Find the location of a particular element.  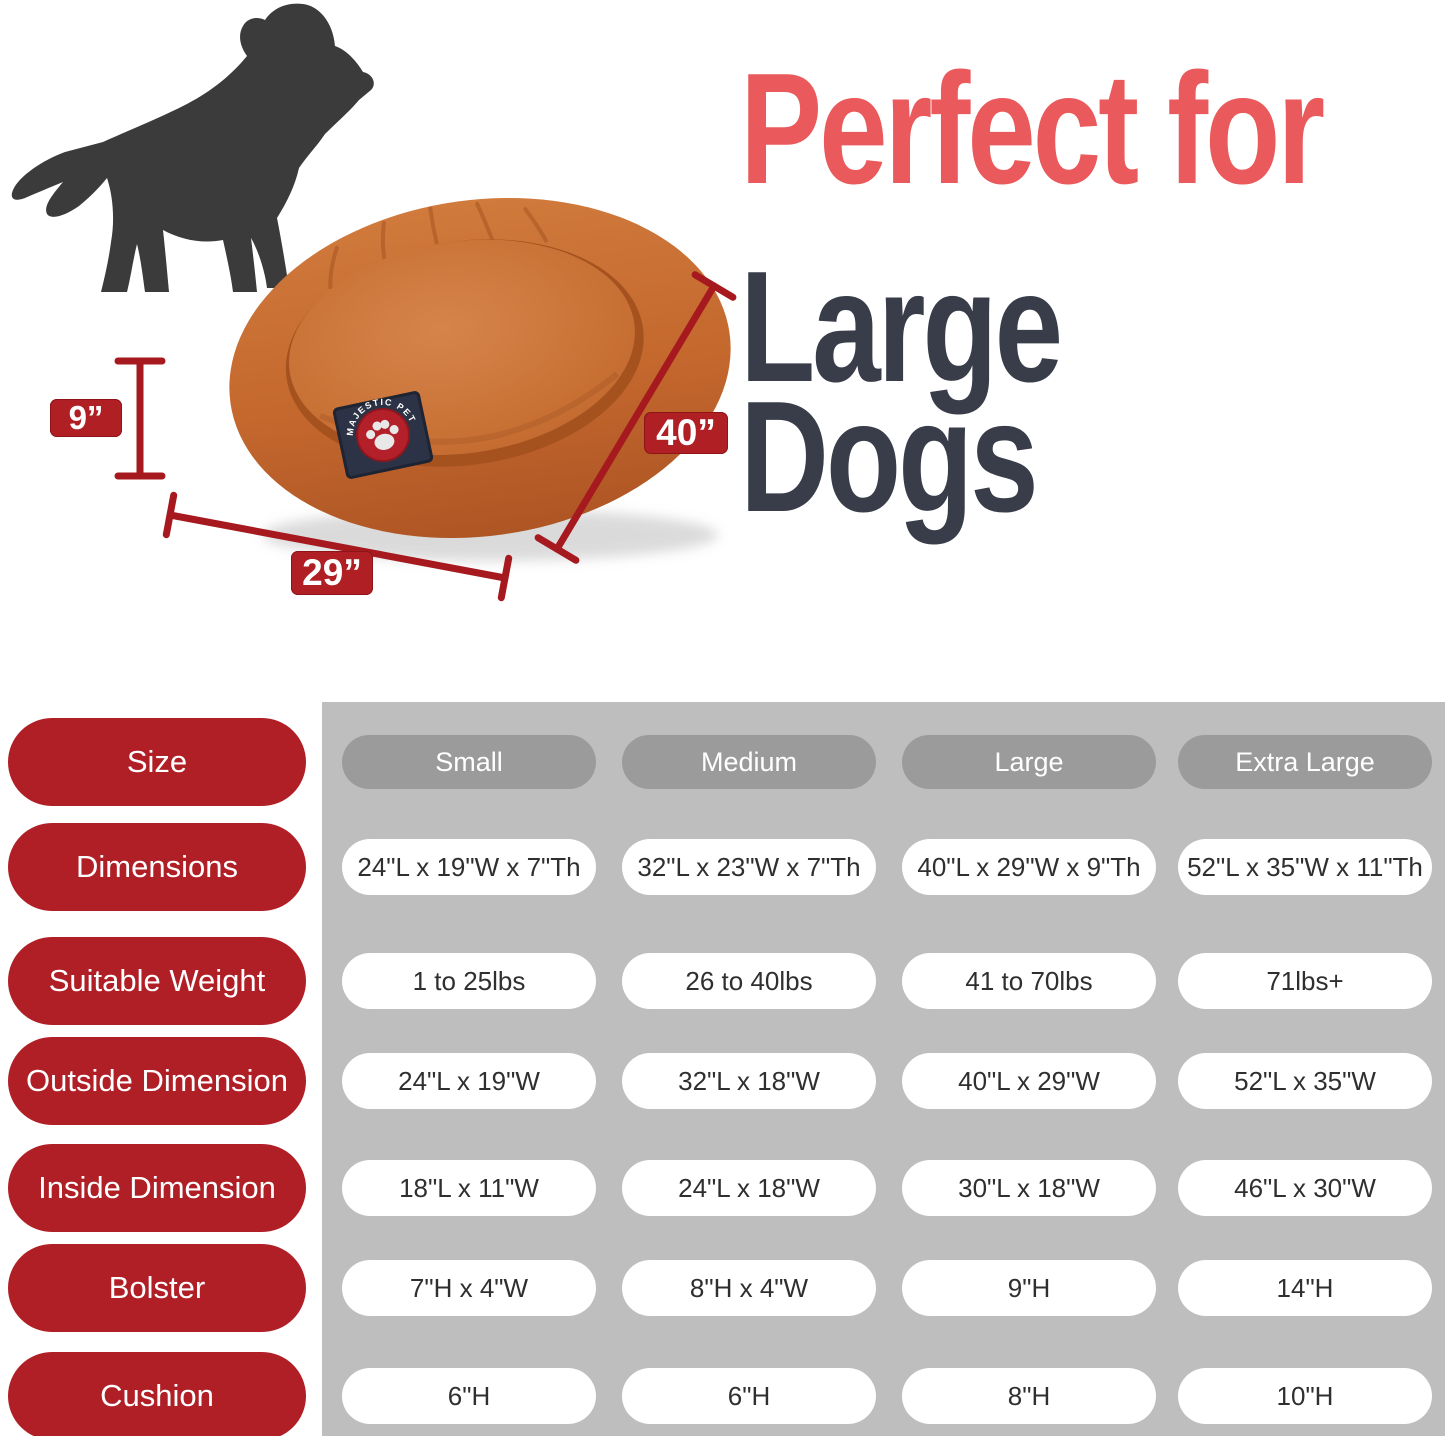

column-header-medium: Medium is located at coordinates (749, 762).